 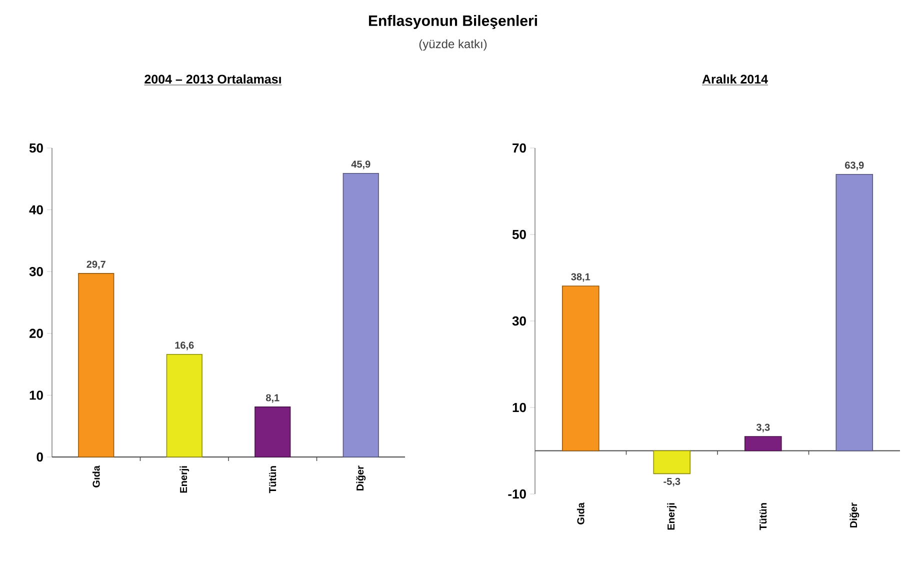 I want to click on text: Enflasyonun Bileşenleri, so click(x=452, y=22).